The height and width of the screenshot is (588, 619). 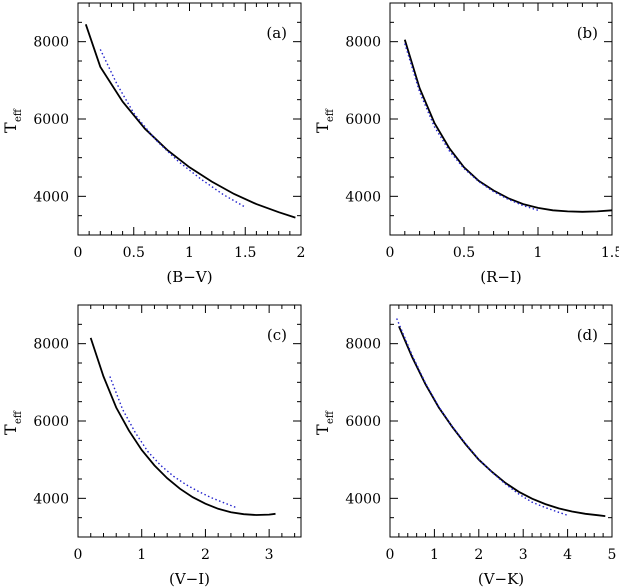 What do you see at coordinates (587, 335) in the screenshot?
I see `panel-tag: (d)` at bounding box center [587, 335].